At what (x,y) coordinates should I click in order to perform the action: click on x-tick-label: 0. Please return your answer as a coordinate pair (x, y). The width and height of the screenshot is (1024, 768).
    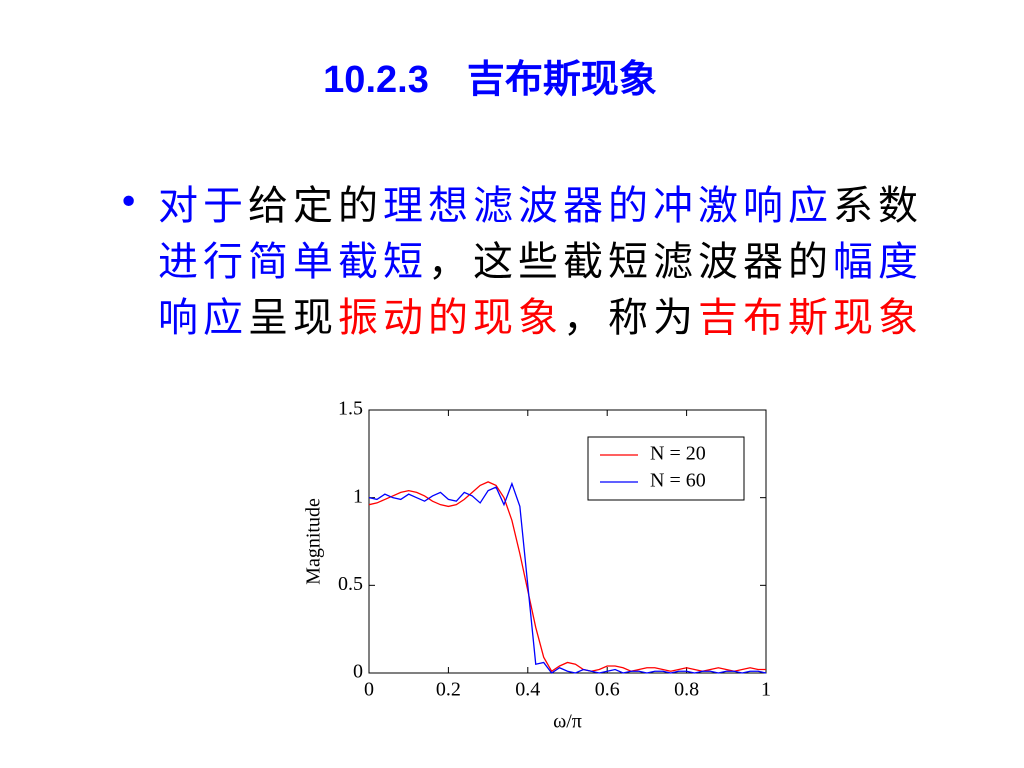
    Looking at the image, I should click on (369, 690).